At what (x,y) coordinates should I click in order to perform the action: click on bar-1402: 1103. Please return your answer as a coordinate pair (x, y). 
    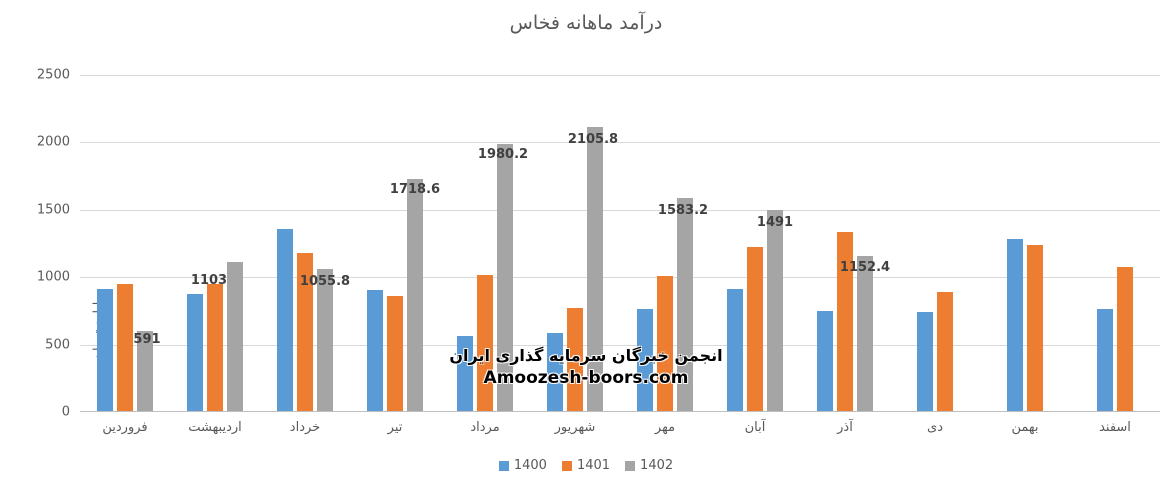
    Looking at the image, I should click on (217, 336).